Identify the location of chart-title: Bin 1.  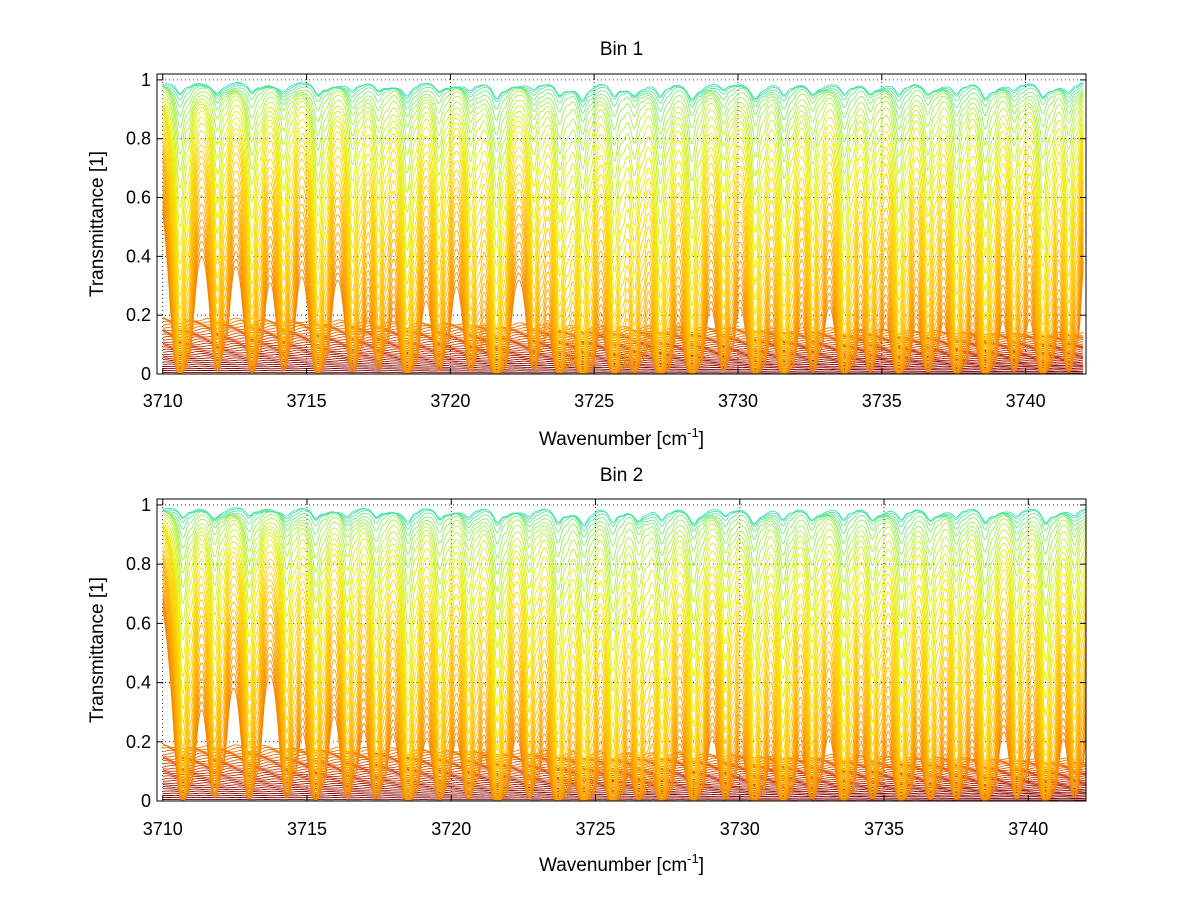
(621, 49).